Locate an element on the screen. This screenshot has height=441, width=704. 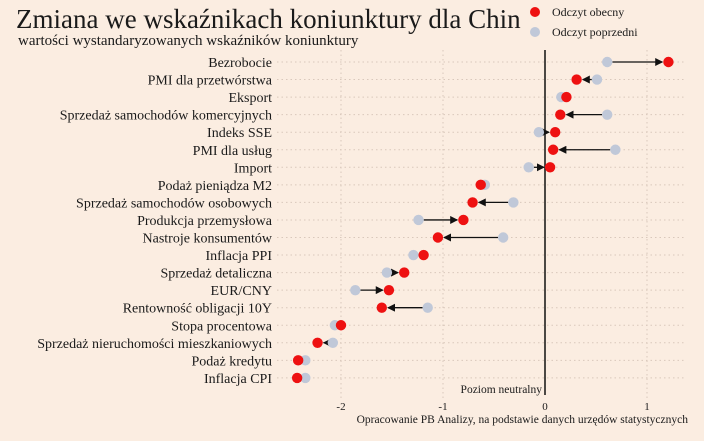
legend-item-previous: Odczyt poprzedni is located at coordinates (584, 32).